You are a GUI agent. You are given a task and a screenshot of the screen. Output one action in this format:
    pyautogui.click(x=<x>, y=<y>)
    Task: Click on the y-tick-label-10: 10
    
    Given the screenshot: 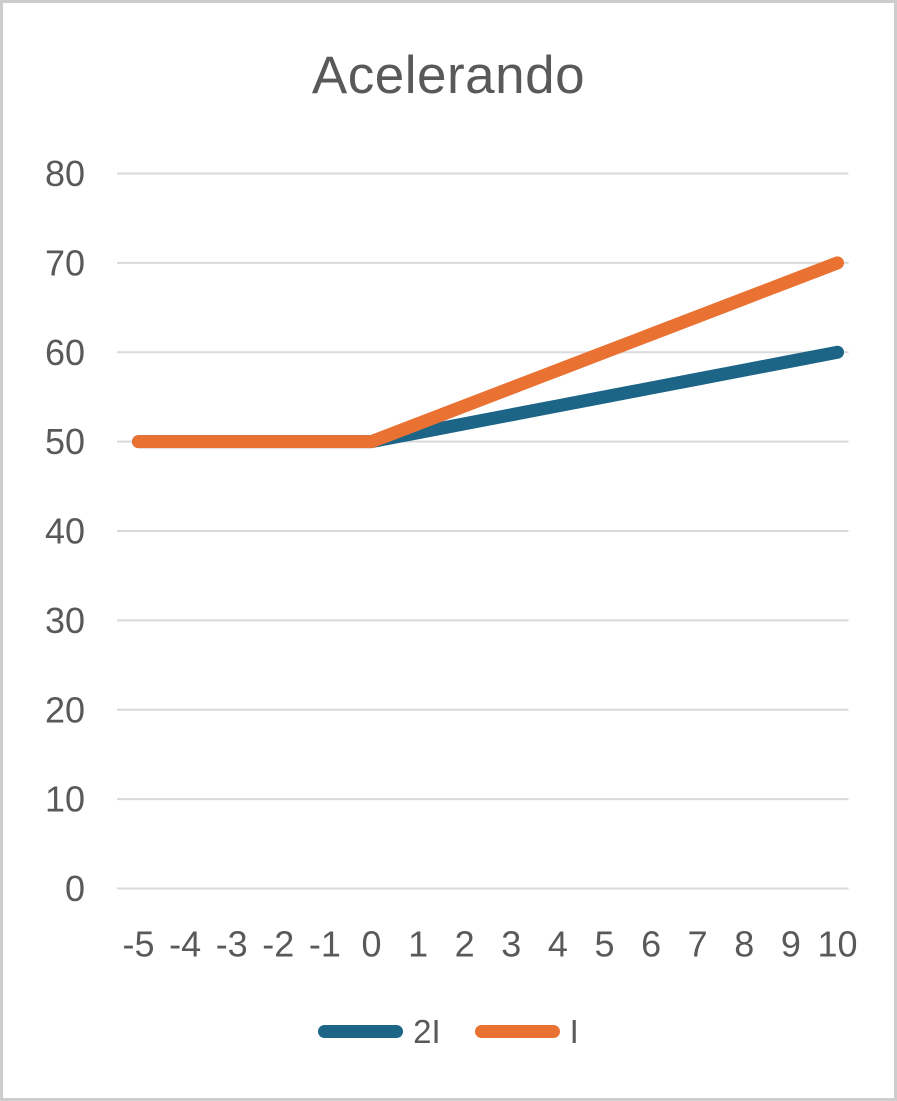 What is the action you would take?
    pyautogui.click(x=65, y=799)
    